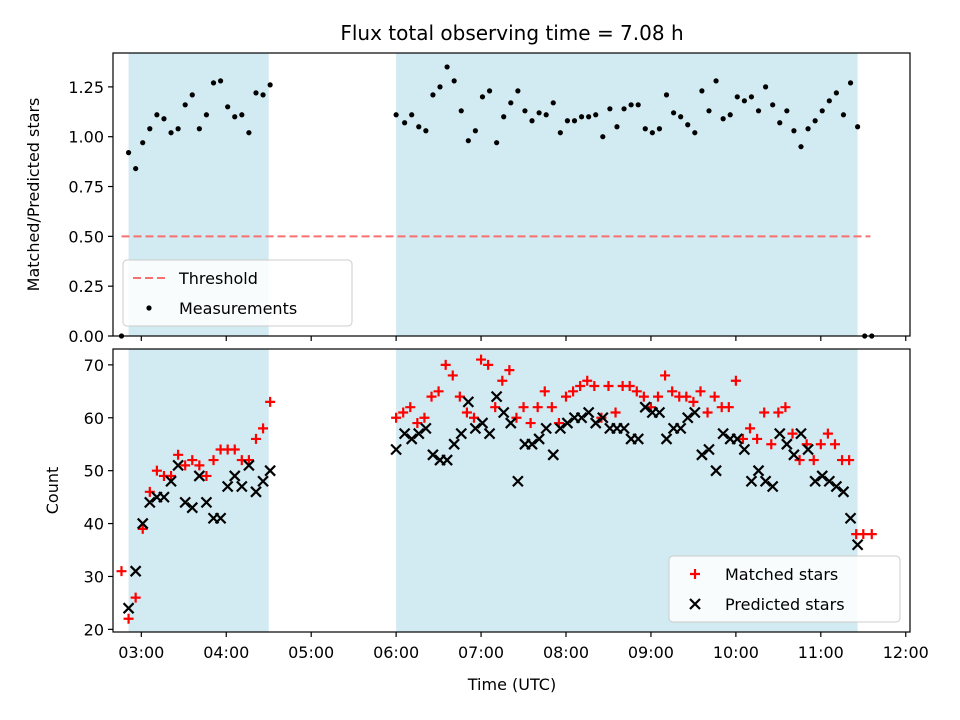 This screenshot has width=960, height=720. Describe the element at coordinates (226, 652) in the screenshot. I see `x-tick-label: 04:00` at that location.